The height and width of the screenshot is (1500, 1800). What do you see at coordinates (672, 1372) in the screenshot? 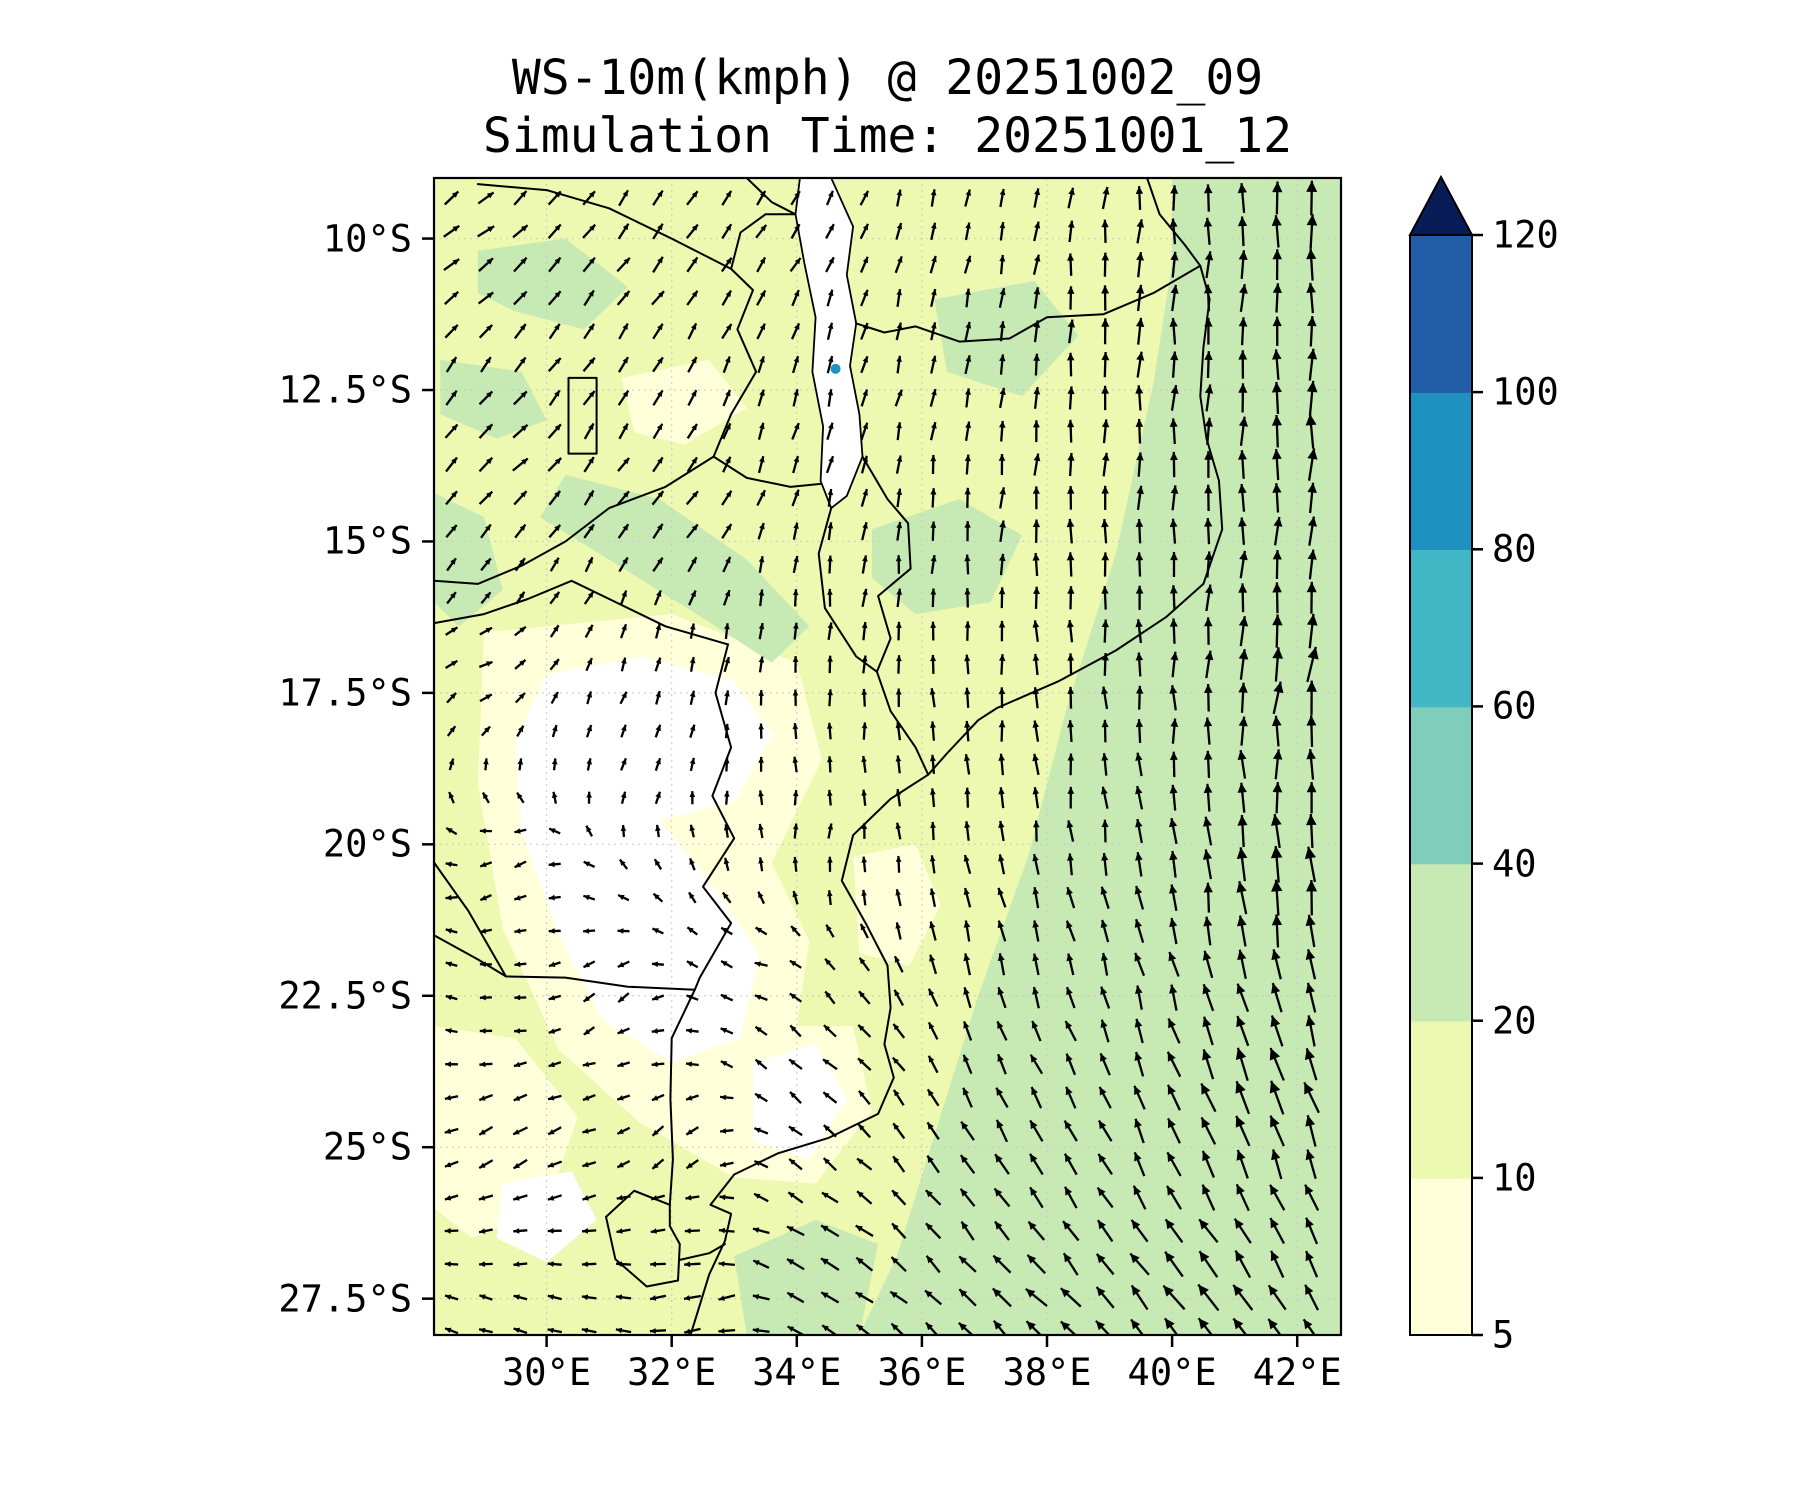
I see `x-tick-label: 32°E` at bounding box center [672, 1372].